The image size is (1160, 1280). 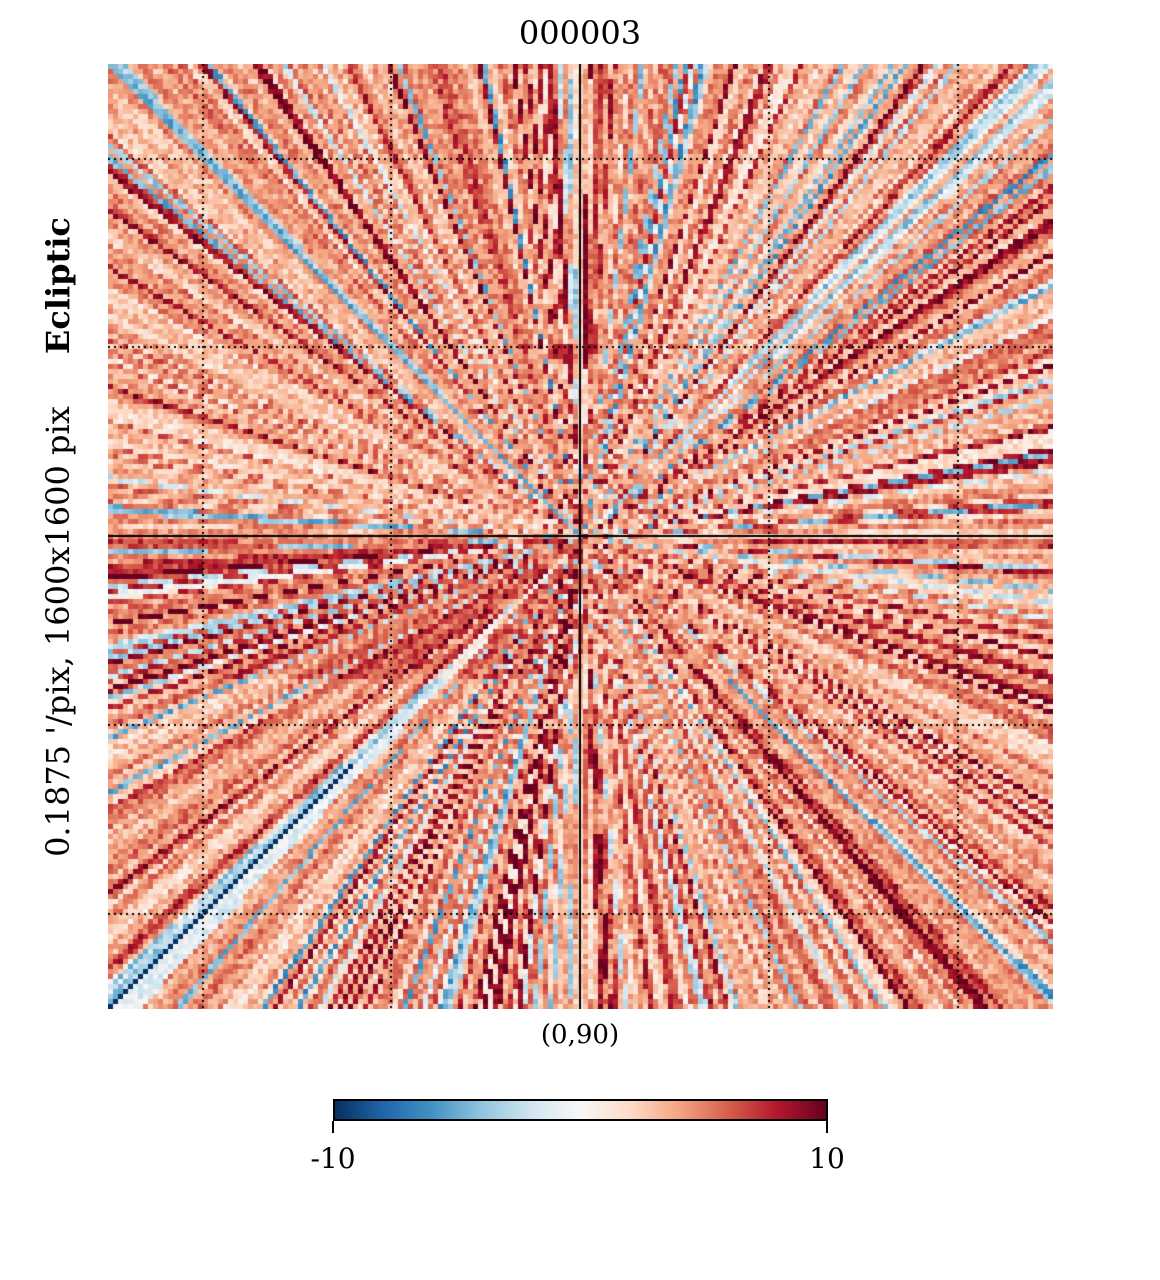 I want to click on size-label: 1600x1600 pix, so click(x=58, y=525).